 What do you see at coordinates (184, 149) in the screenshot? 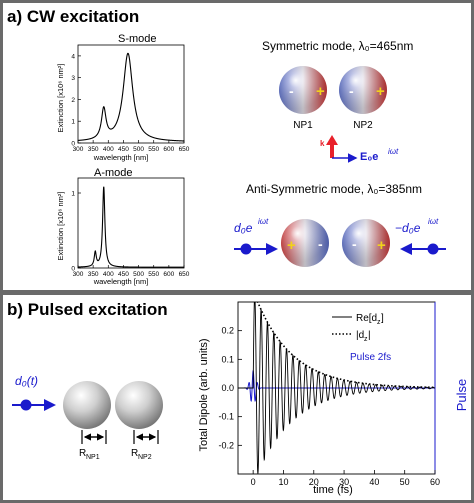
I see `s-mode-x-tick-label: 650` at bounding box center [184, 149].